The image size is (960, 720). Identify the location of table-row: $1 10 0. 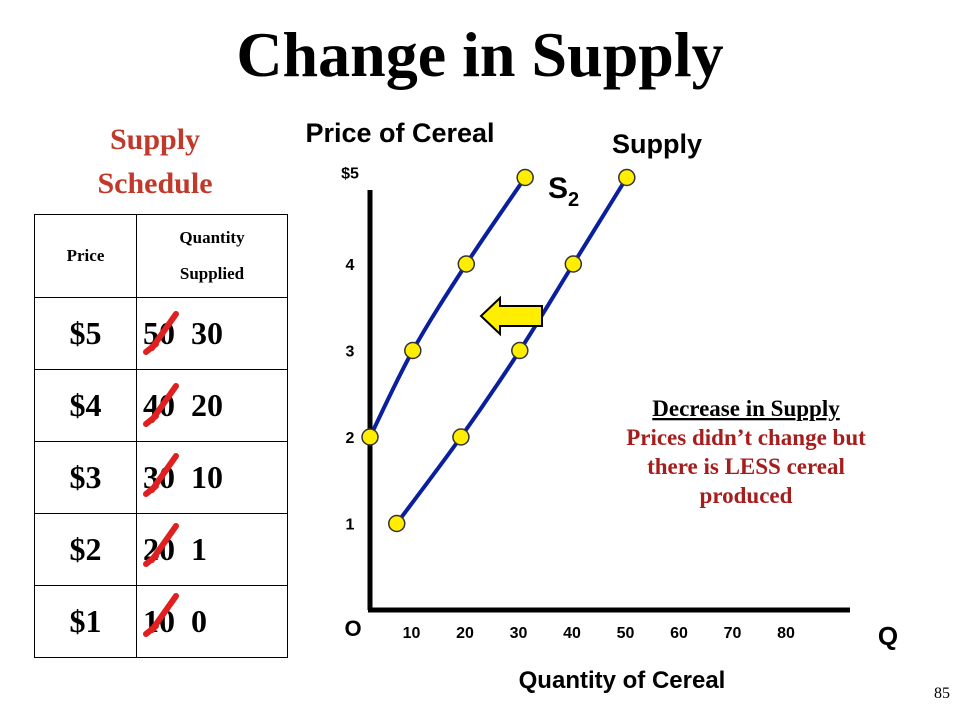
(161, 621).